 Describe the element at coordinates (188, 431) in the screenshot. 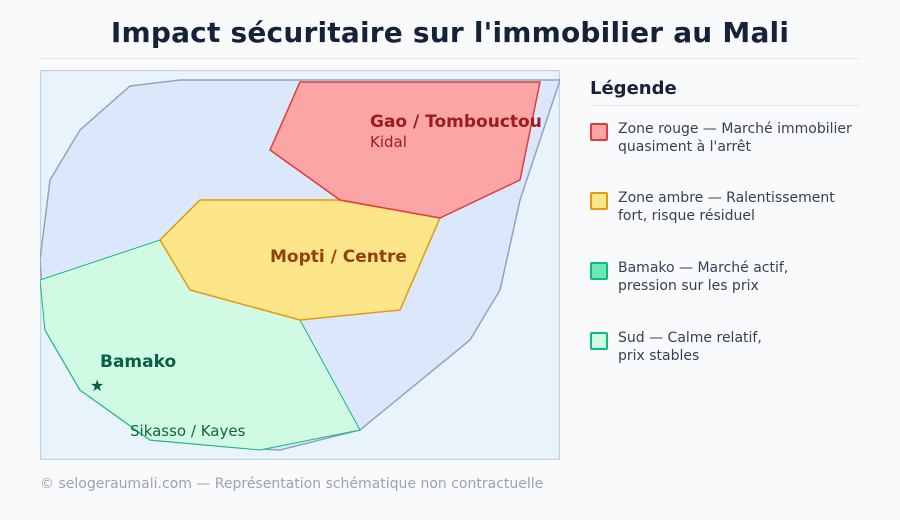

I see `label-sikasso-kayes: Sikasso / Kayes` at that location.